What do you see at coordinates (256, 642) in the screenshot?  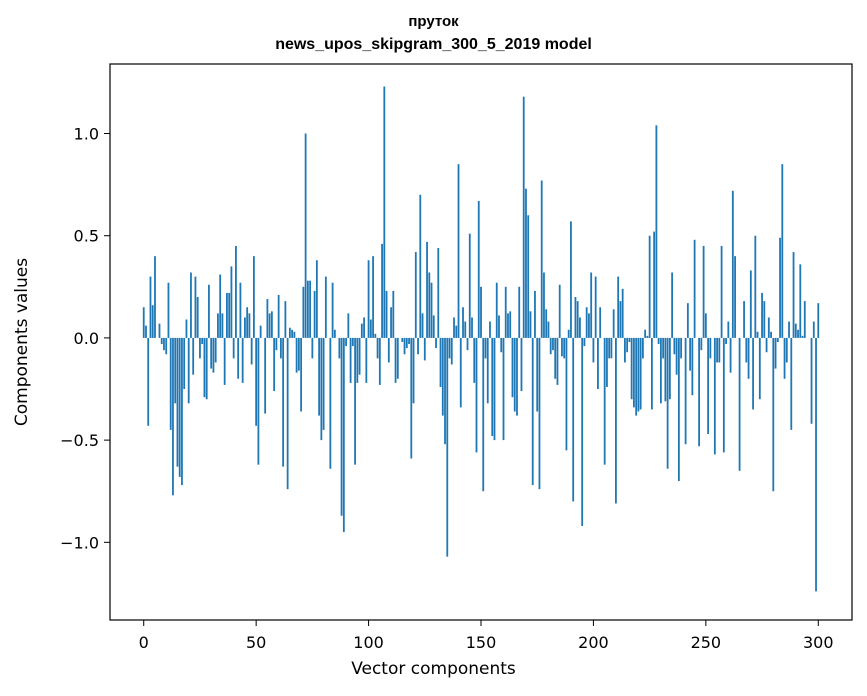 I see `x-tick-label: 50` at bounding box center [256, 642].